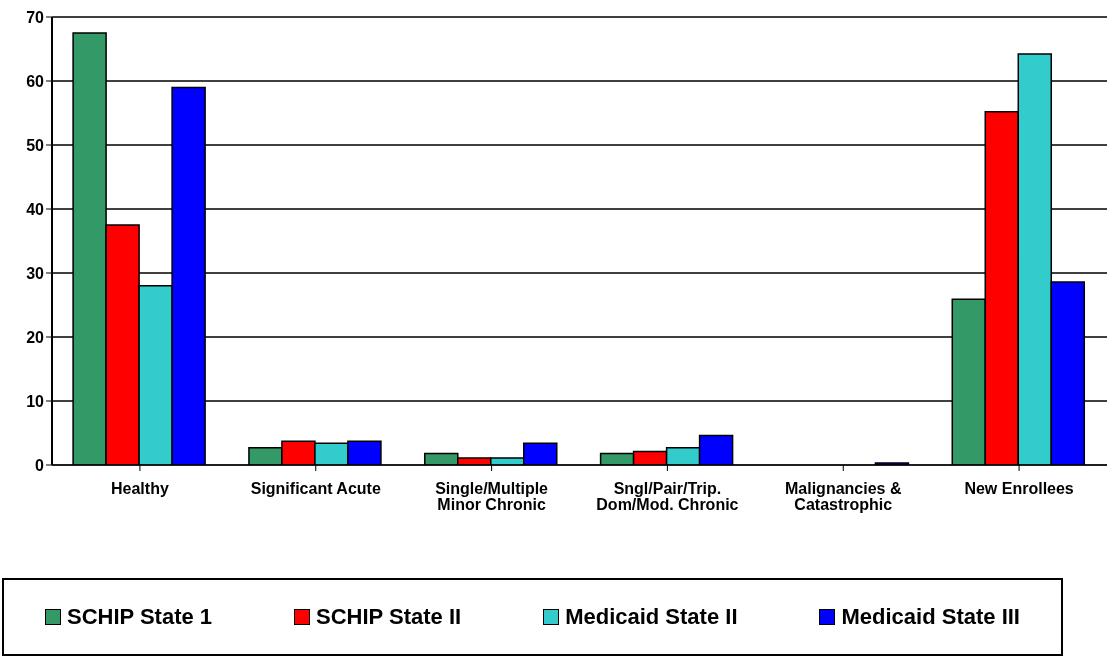 The width and height of the screenshot is (1115, 660). I want to click on x-tick-label: New Enrollees, so click(1019, 489).